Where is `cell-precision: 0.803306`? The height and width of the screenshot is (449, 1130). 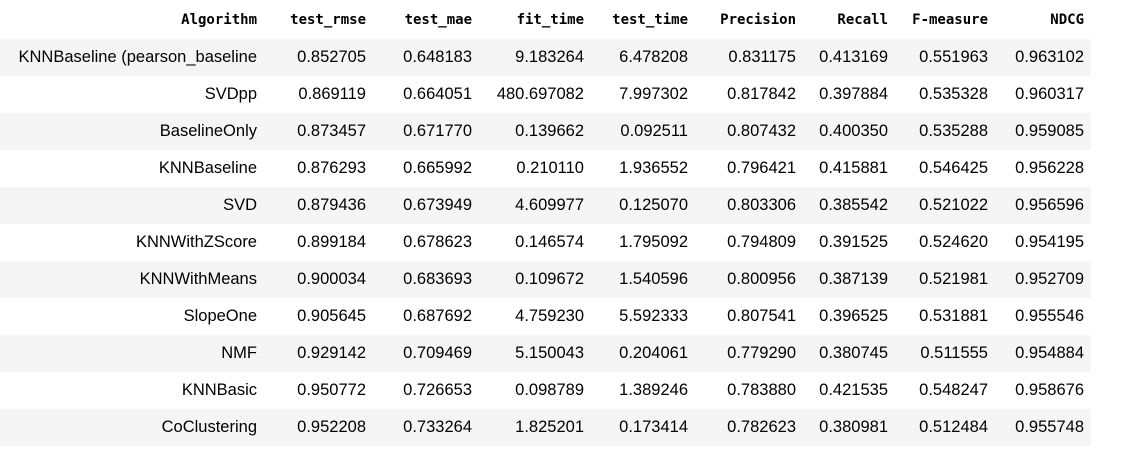
cell-precision: 0.803306 is located at coordinates (749, 205).